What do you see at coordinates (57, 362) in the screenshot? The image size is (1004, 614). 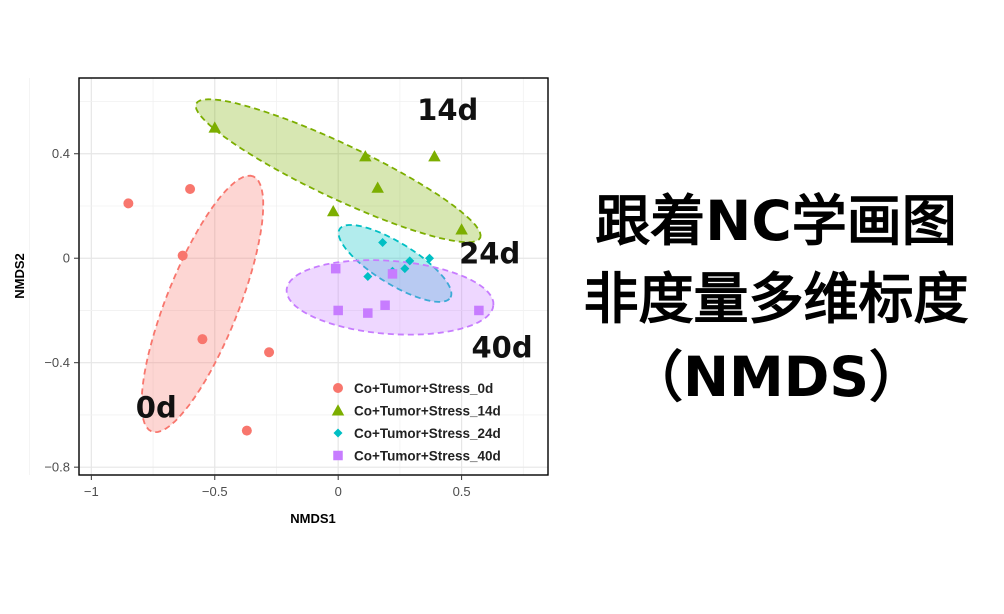 I see `y-tick-label: −0.4` at bounding box center [57, 362].